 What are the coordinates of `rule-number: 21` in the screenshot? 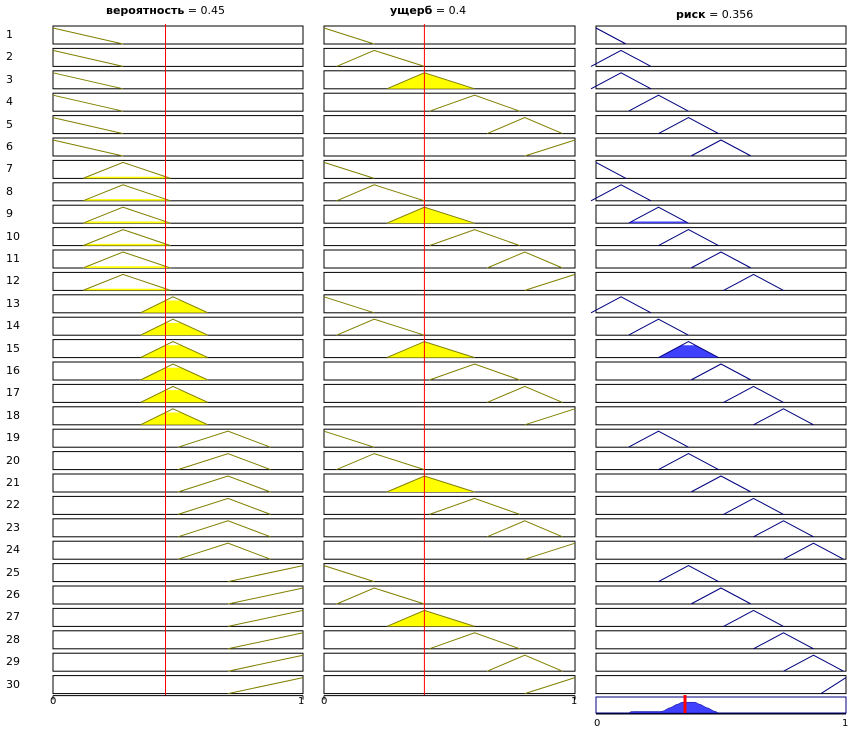 It's located at (13, 482).